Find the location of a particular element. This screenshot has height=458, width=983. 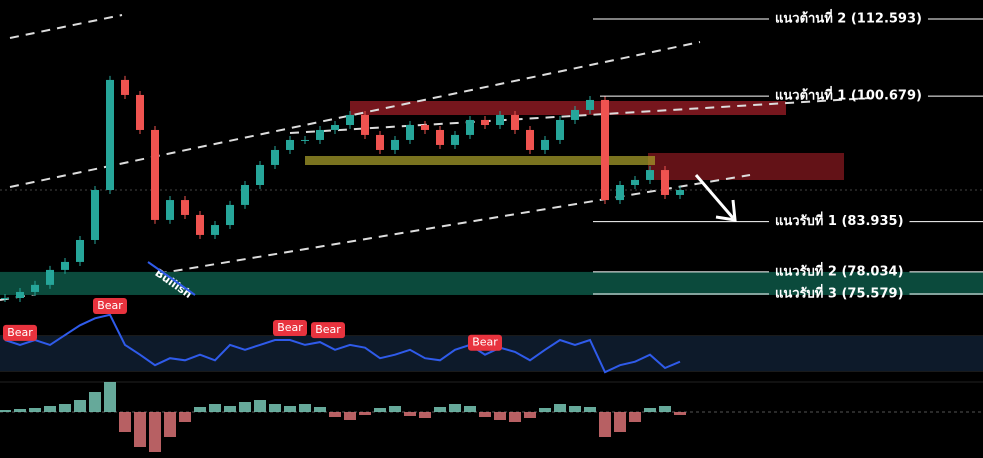

level-label: แนวรับที่ 1 (83.935) is located at coordinates (839, 220).